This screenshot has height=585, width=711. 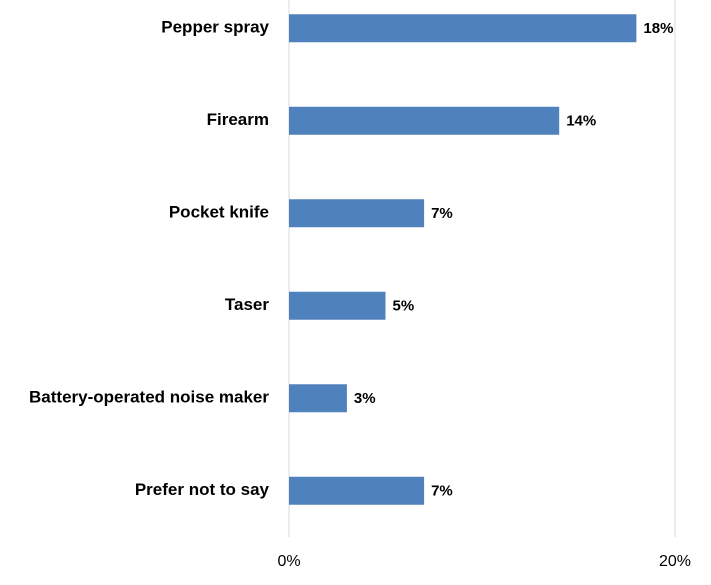 I want to click on category-label: Pocket knife, so click(x=219, y=212).